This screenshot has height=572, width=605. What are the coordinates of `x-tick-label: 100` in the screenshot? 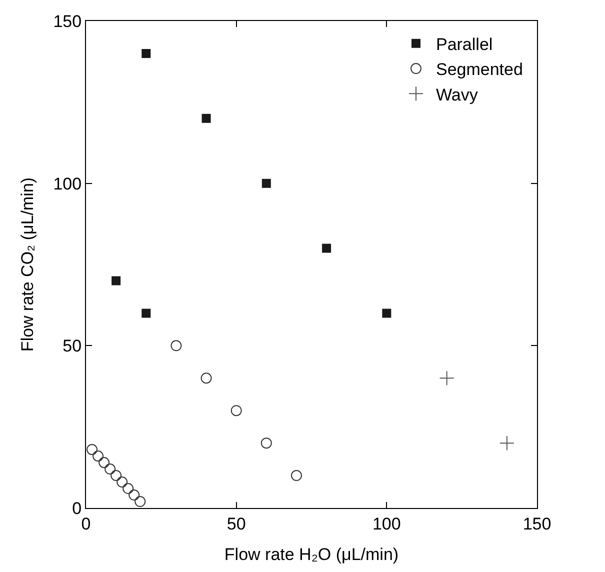 It's located at (386, 524).